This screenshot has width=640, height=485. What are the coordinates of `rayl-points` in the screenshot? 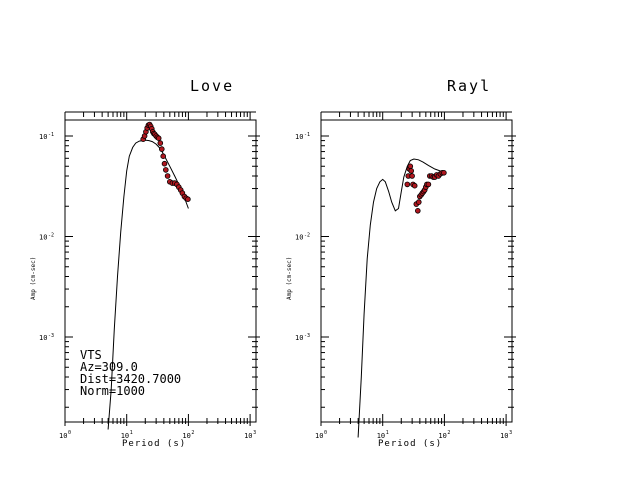 It's located at (425, 188).